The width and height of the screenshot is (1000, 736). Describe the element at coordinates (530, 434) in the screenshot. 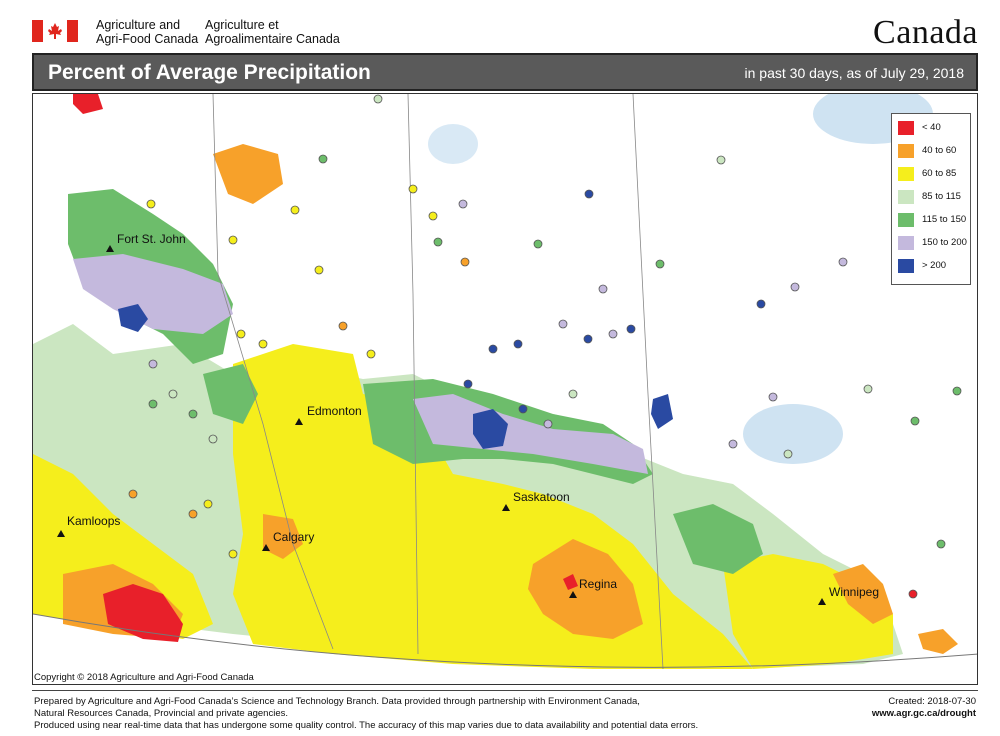

I see `region-purple-central` at that location.